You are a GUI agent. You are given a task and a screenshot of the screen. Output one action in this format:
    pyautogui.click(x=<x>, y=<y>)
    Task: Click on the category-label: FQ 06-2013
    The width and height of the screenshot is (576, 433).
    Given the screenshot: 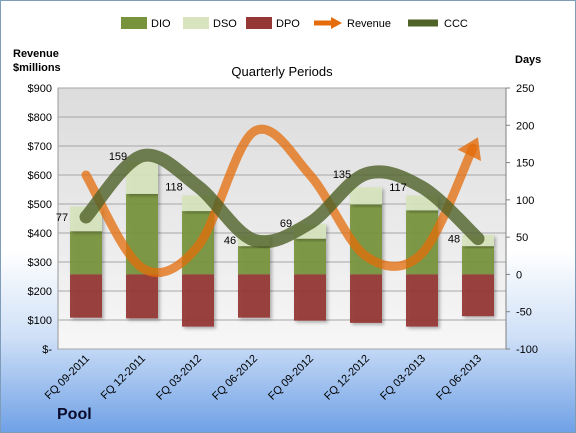 What is the action you would take?
    pyautogui.click(x=459, y=378)
    